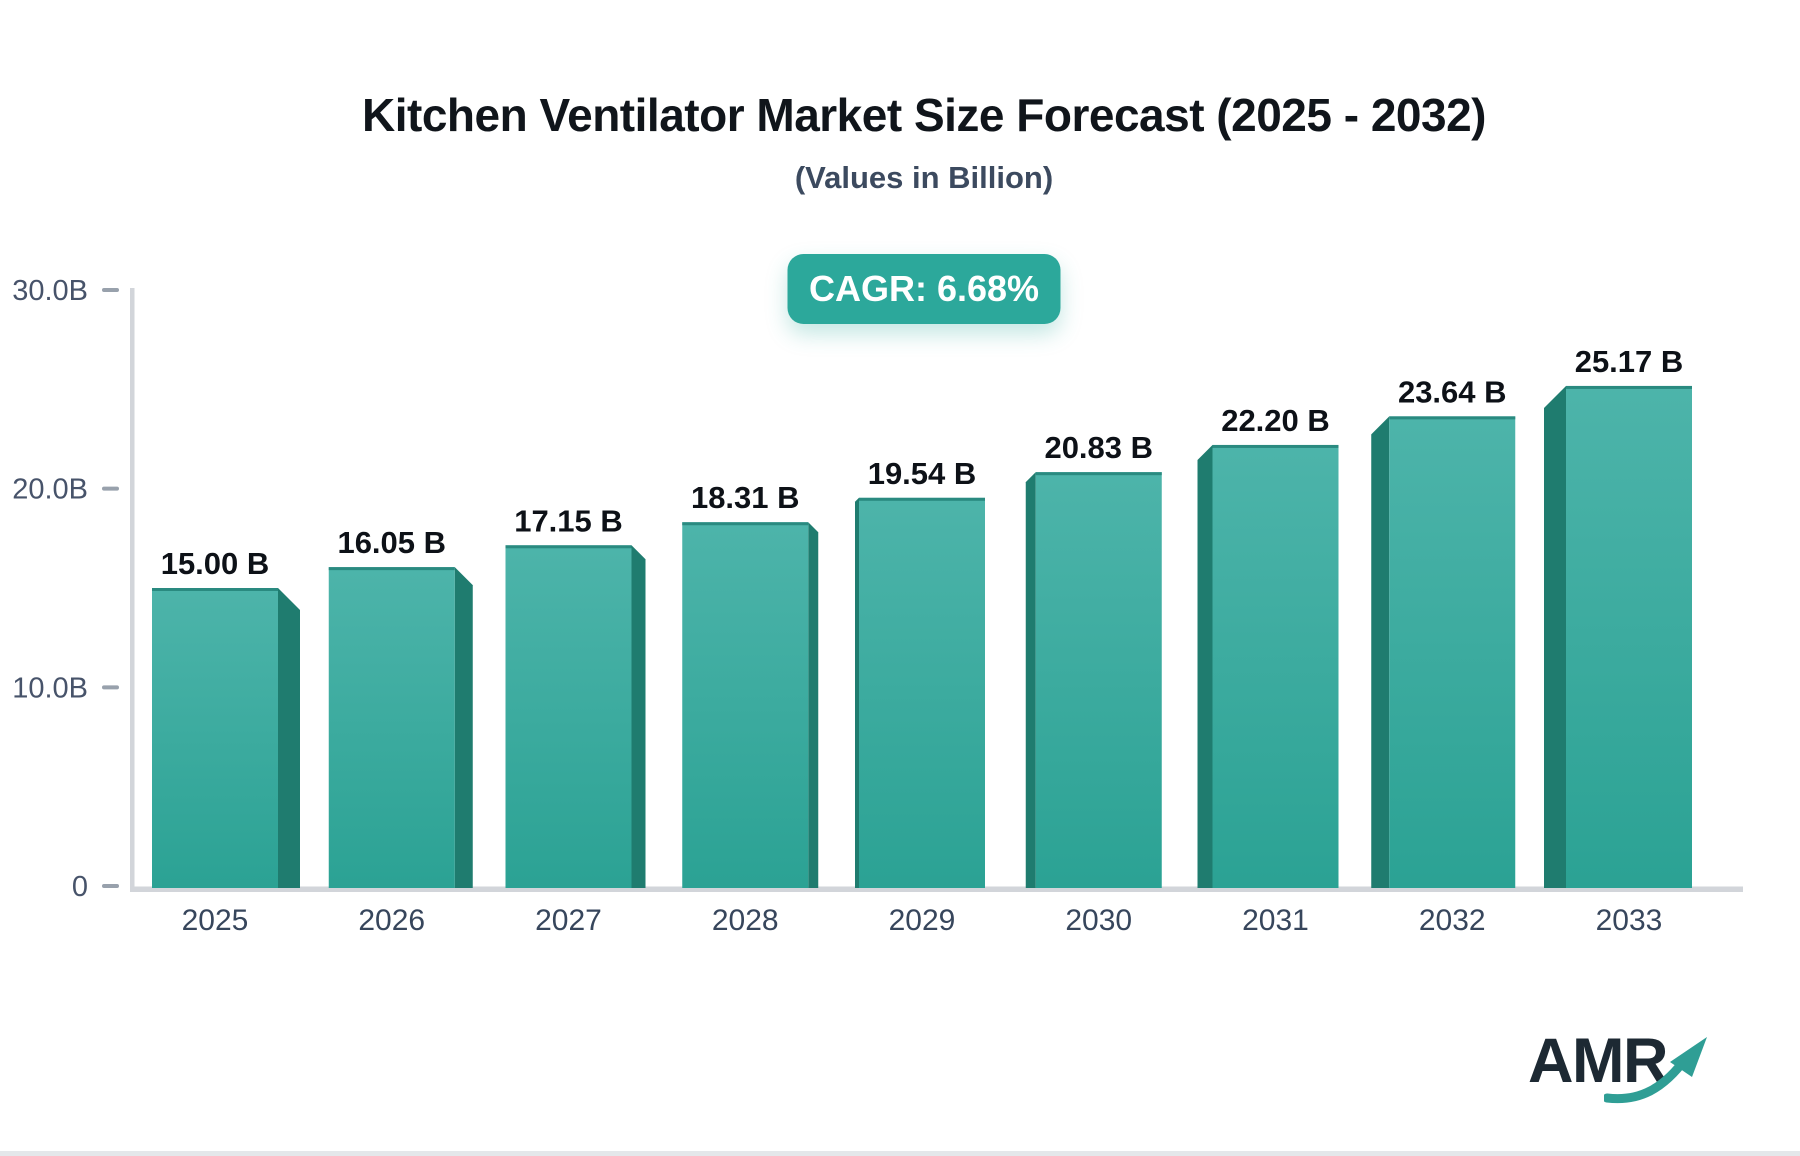  I want to click on x-axis-label-2026: 2026, so click(391, 920).